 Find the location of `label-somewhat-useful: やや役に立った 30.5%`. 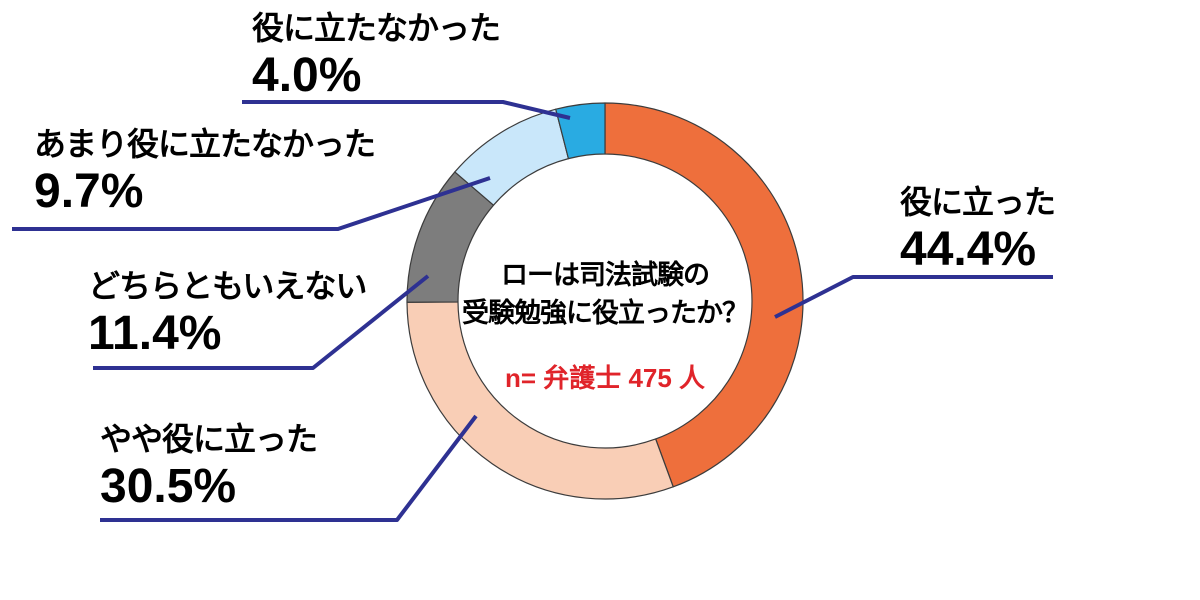

label-somewhat-useful: やや役に立った 30.5% is located at coordinates (209, 465).